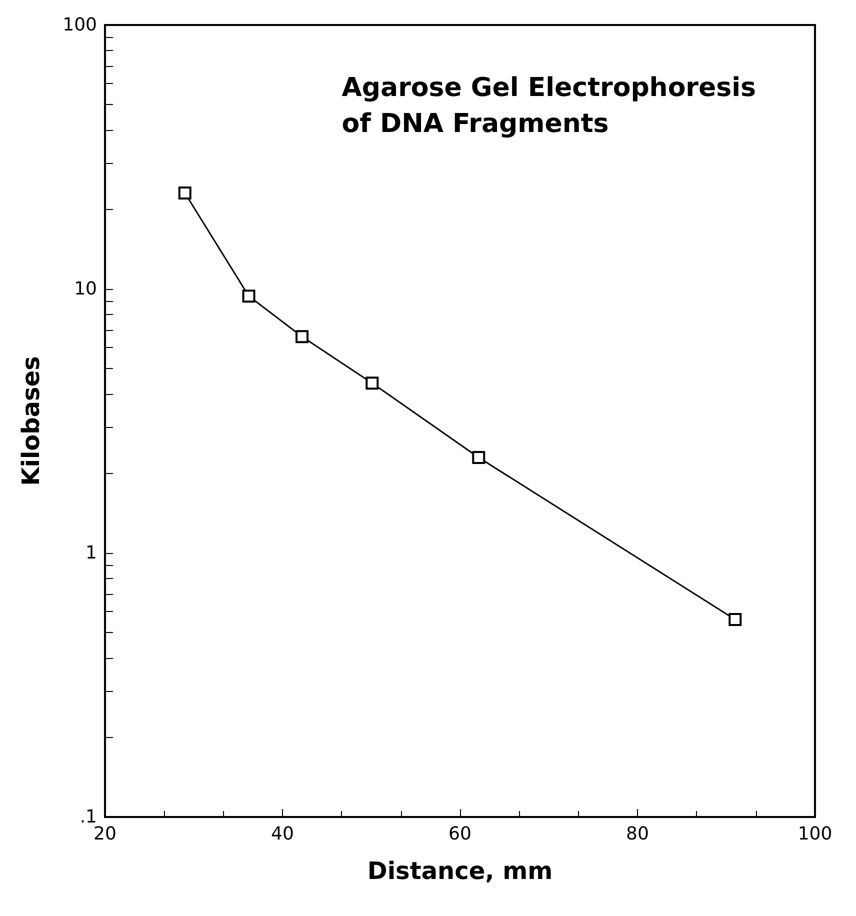  Describe the element at coordinates (31, 421) in the screenshot. I see `y-axis-title: Kilobases` at that location.